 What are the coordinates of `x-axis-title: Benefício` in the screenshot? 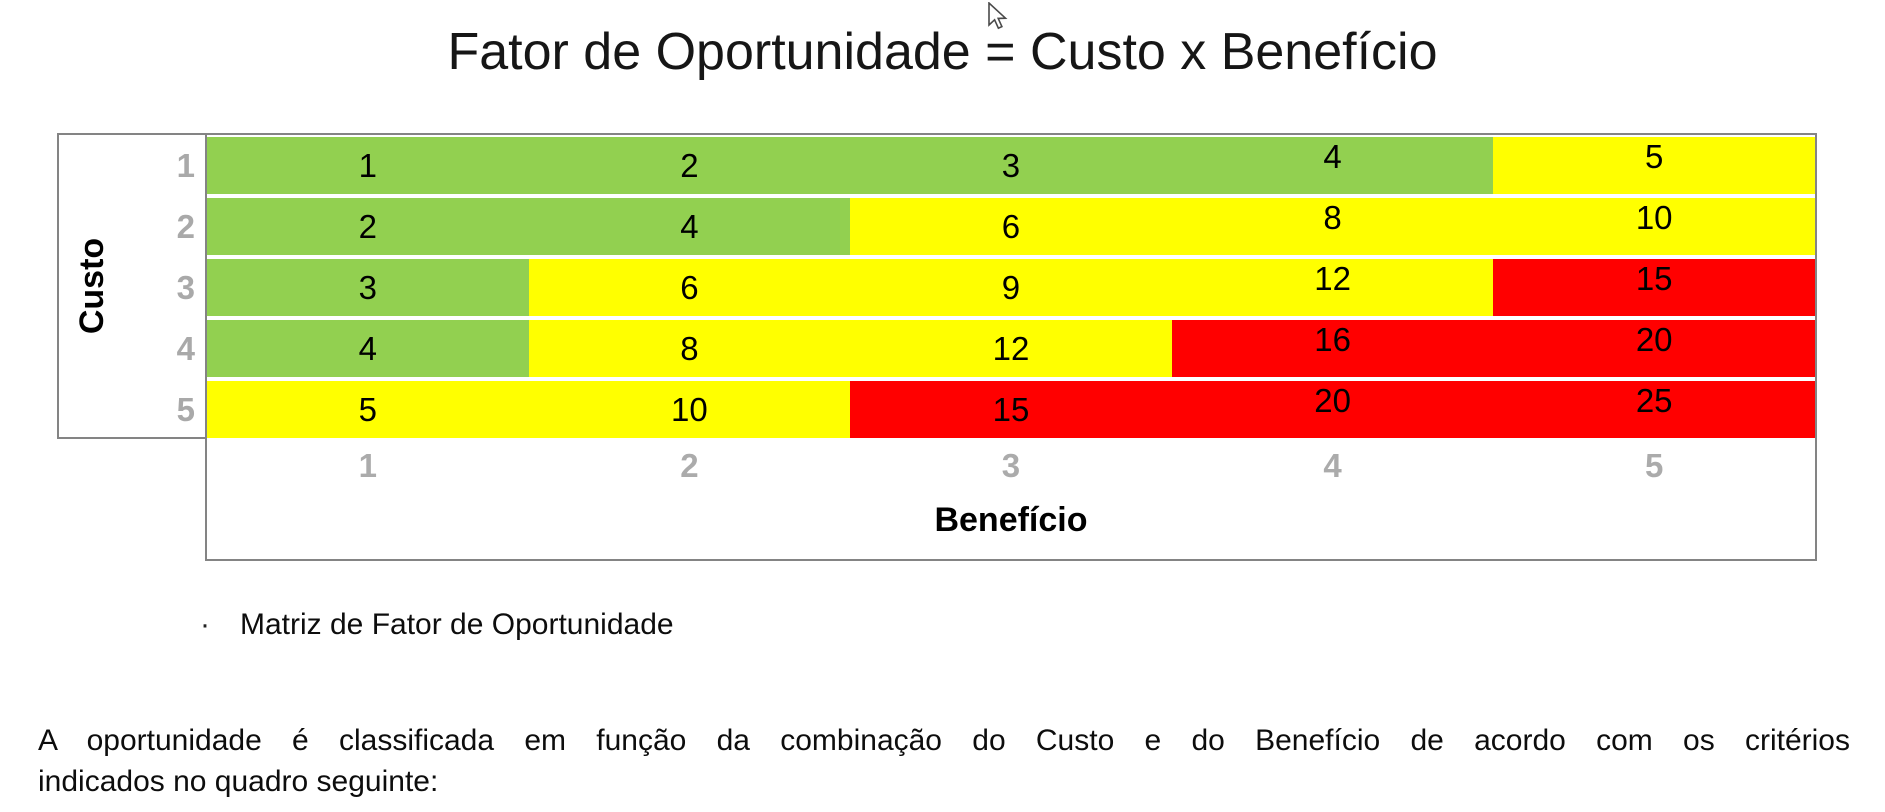 It's located at (1011, 520).